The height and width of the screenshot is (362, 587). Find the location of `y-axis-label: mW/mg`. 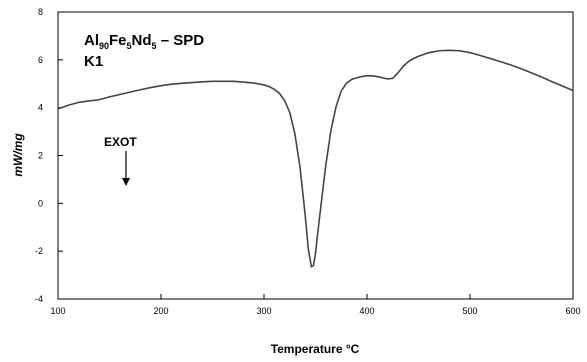

y-axis-label: mW/mg is located at coordinates (18, 155).